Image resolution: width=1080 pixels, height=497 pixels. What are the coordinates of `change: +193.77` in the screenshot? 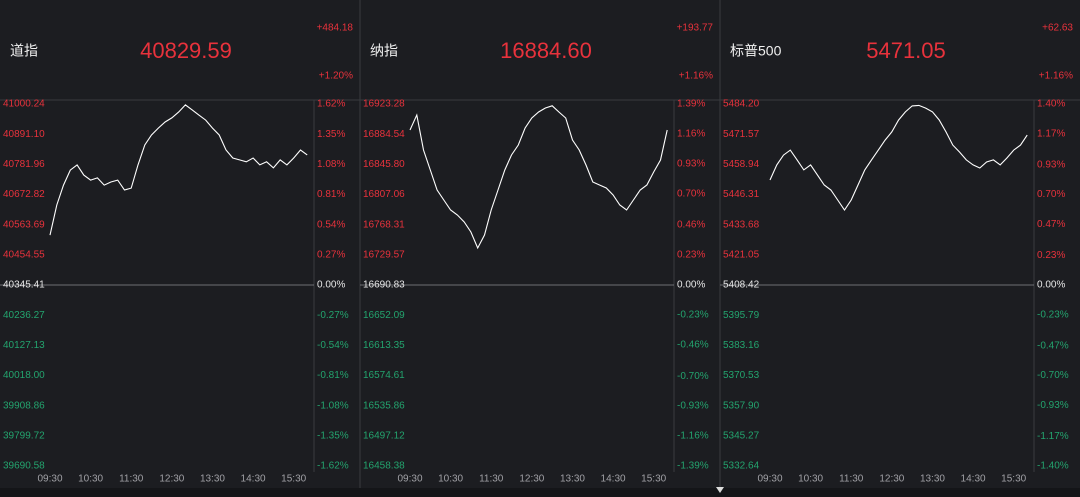 It's located at (695, 28).